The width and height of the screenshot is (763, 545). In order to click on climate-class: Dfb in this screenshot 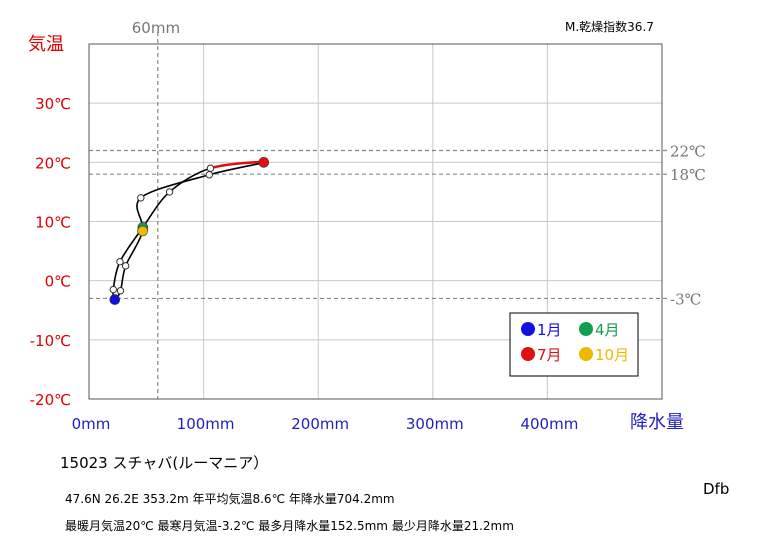, I will do `click(716, 489)`.